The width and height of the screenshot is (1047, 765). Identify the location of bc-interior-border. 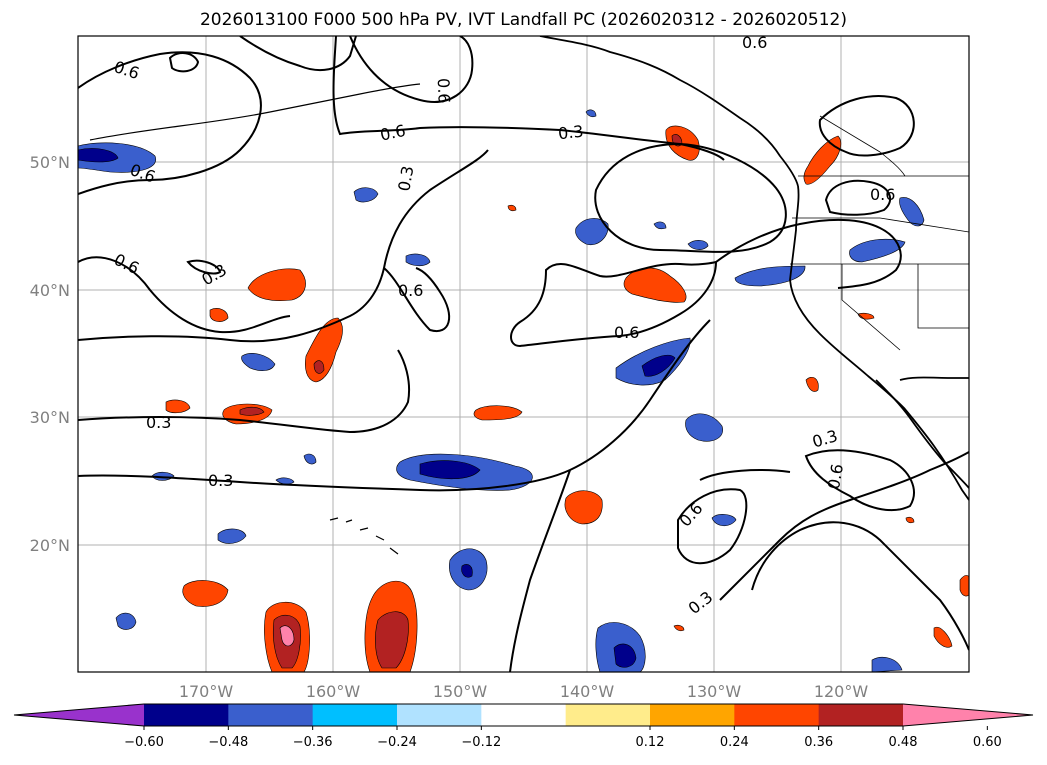
(862, 146).